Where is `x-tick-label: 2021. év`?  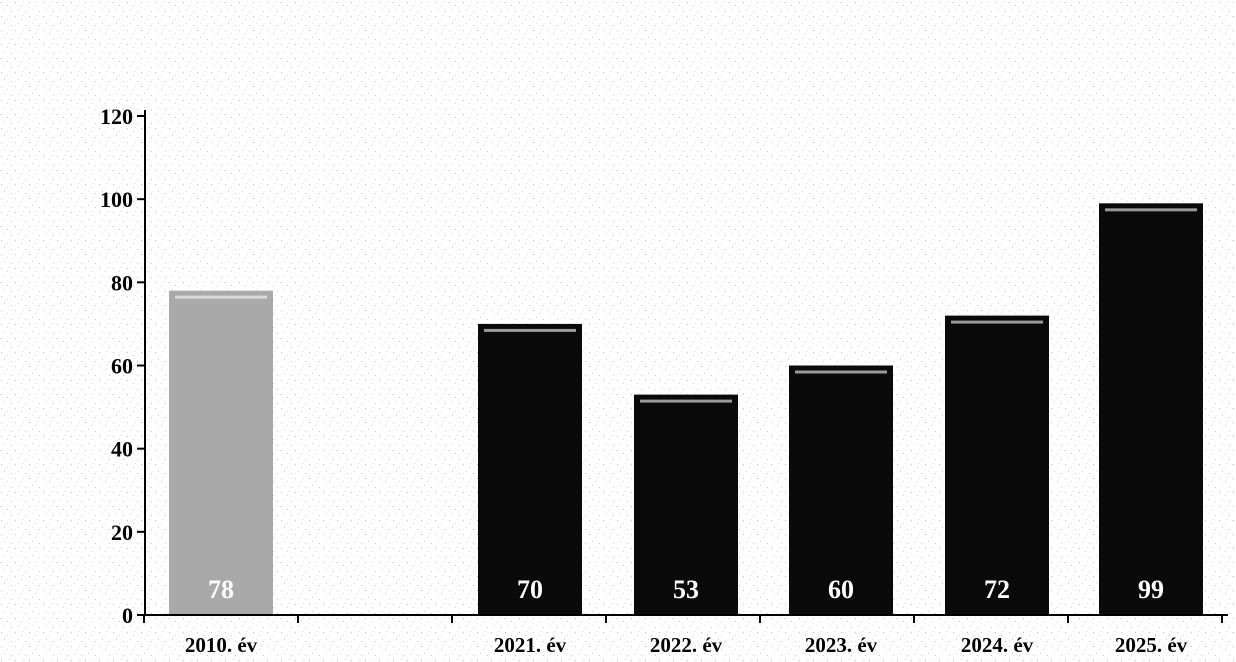
x-tick-label: 2021. év is located at coordinates (530, 645).